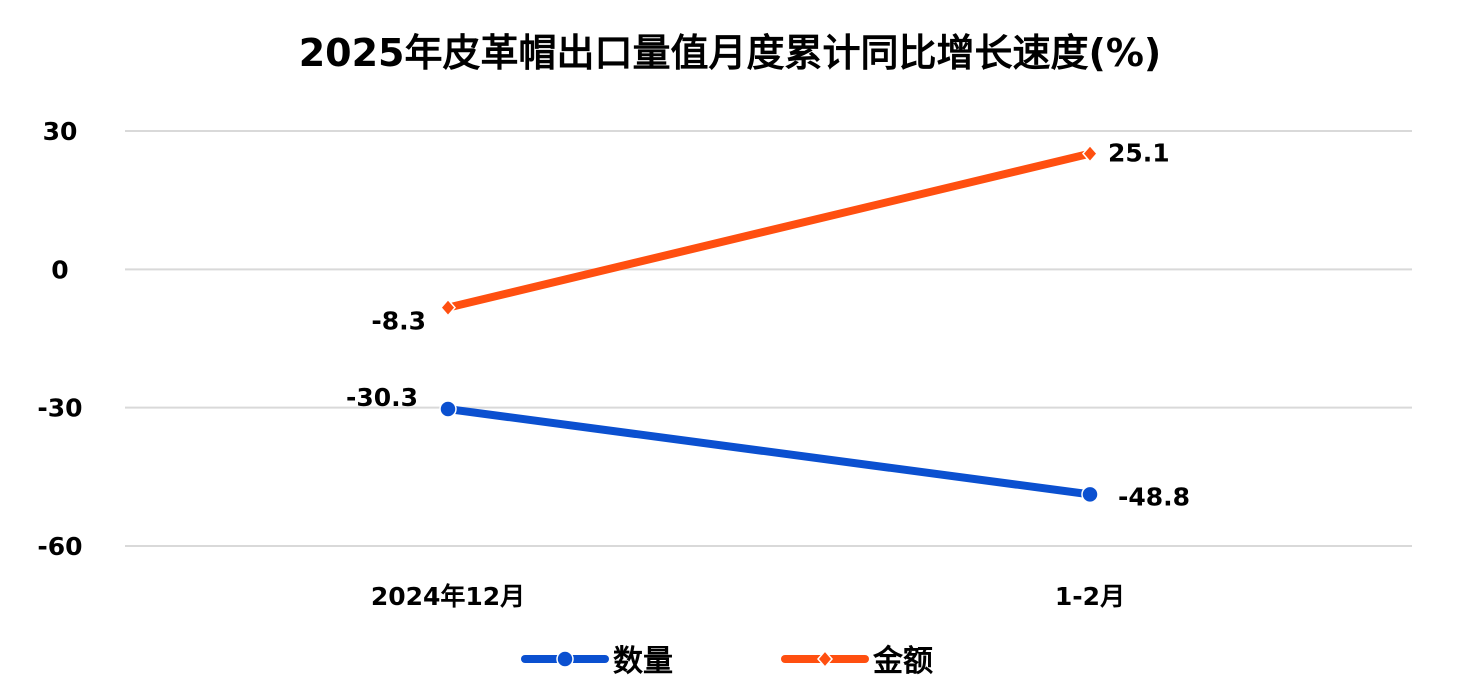 This screenshot has height=693, width=1469. What do you see at coordinates (769, 452) in the screenshot?
I see `series-line-数量` at bounding box center [769, 452].